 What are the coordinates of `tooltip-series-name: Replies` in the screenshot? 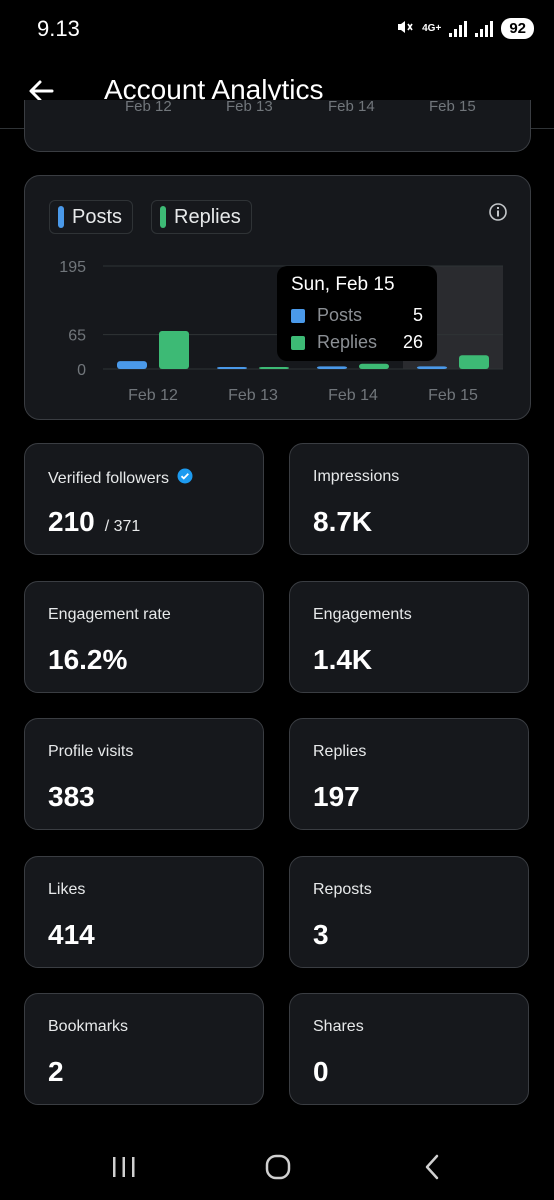 It's located at (347, 342).